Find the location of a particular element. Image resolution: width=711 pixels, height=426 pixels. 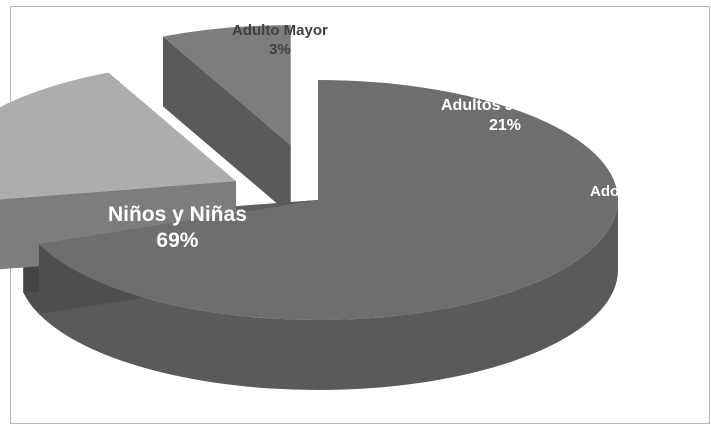

slice-label-adolescentes: Adolescentes 7% is located at coordinates (639, 202).